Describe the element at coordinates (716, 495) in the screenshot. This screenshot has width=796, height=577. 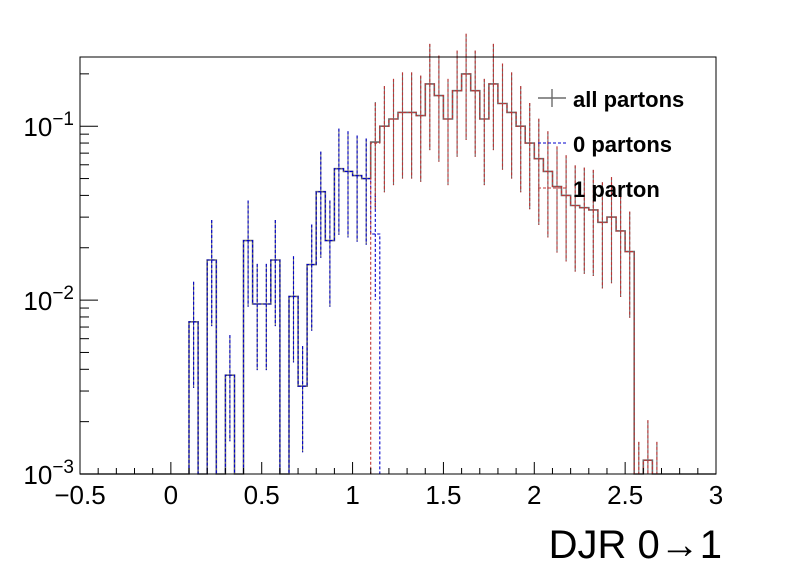
I see `x-tick-label: 3` at that location.